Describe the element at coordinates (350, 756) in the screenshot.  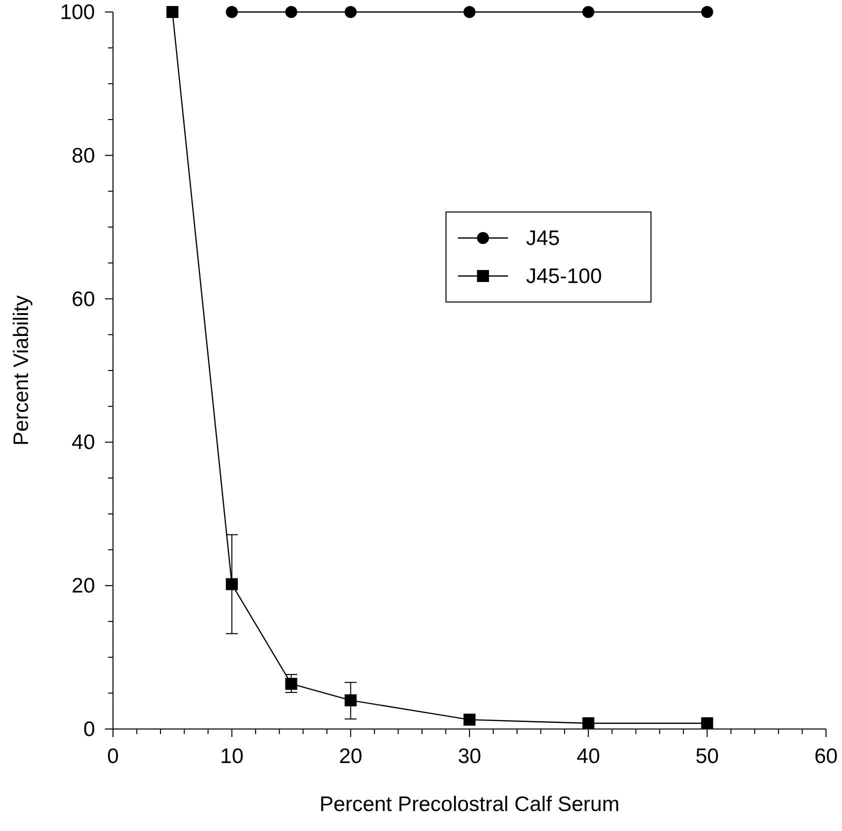
I see `x-tick-label: 20` at that location.